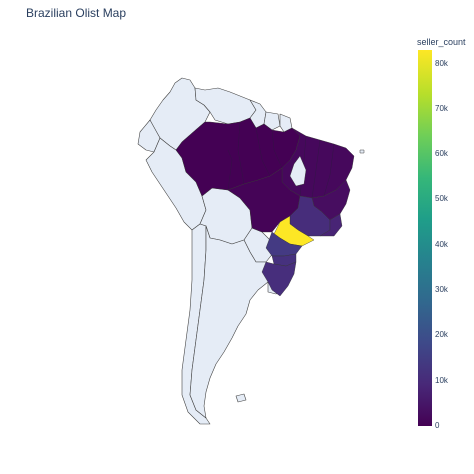 This screenshot has height=474, width=474. I want to click on colorbar-tick-30k: 30k, so click(441, 290).